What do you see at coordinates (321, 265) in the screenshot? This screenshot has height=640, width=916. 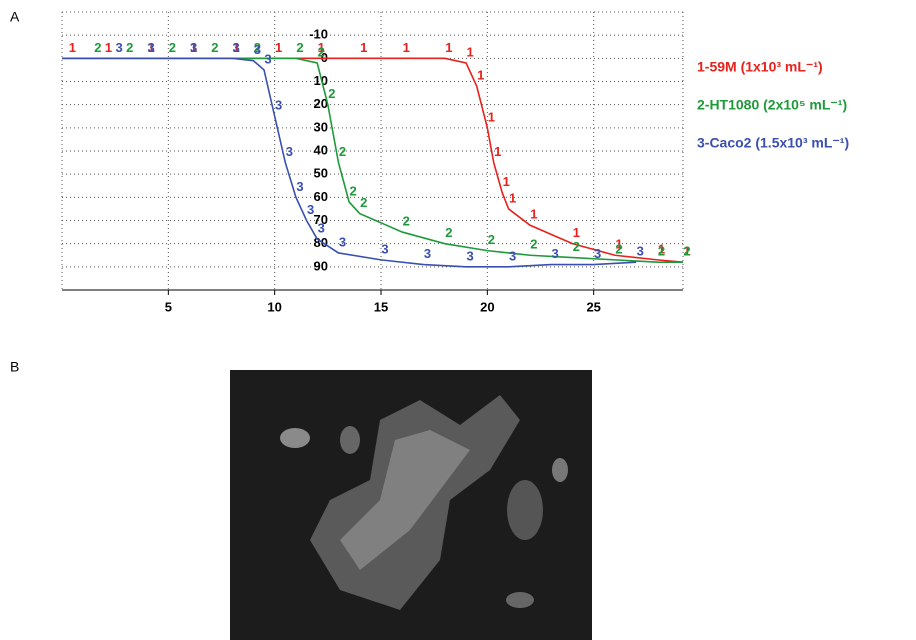 I see `y-tick-label: 90` at bounding box center [321, 265].